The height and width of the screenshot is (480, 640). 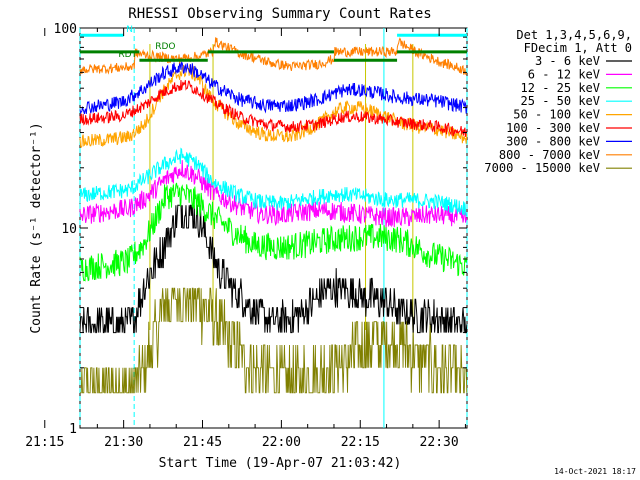 I want to click on series-800-7000kev, so click(x=273, y=56).